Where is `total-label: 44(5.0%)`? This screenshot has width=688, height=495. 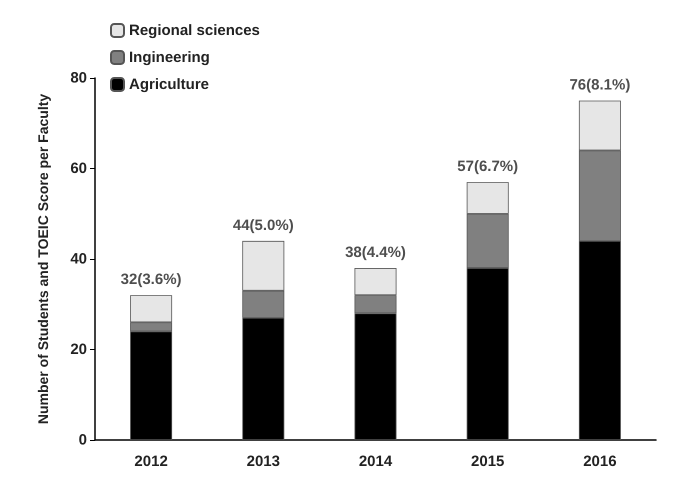 total-label: 44(5.0%) is located at coordinates (263, 225).